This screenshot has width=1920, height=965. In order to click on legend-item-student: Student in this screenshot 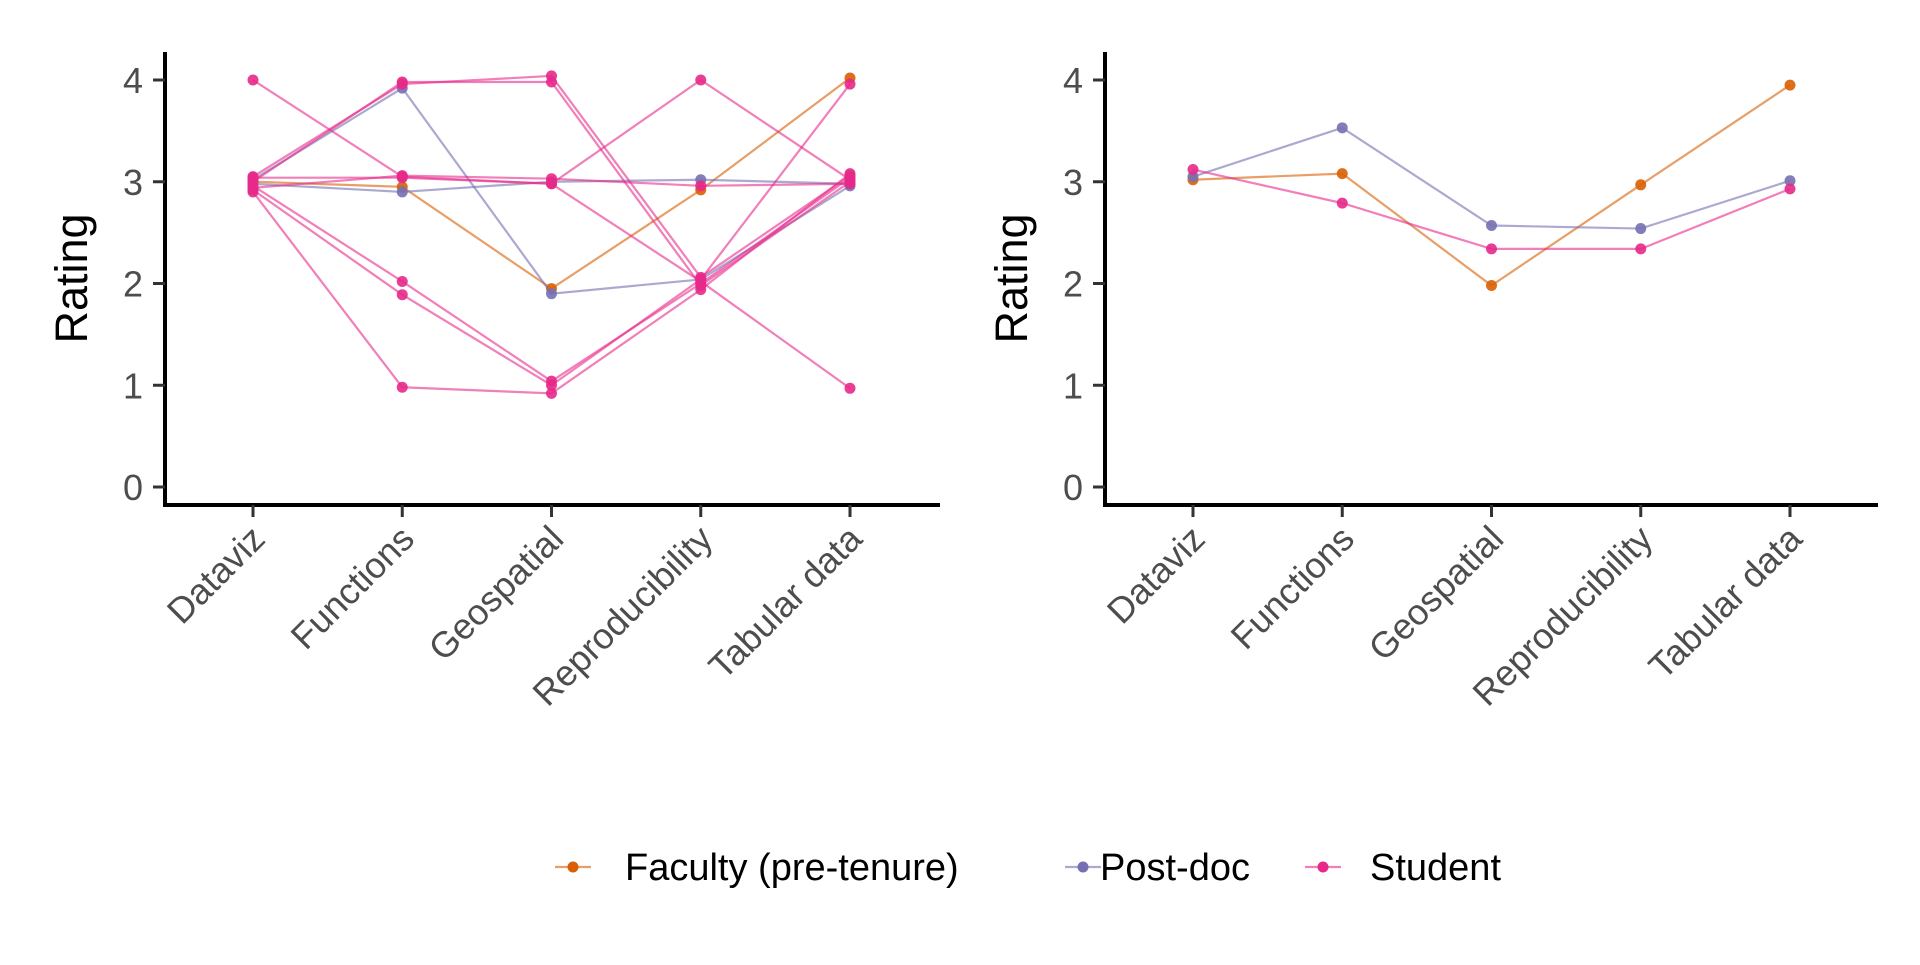, I will do `click(1403, 868)`.